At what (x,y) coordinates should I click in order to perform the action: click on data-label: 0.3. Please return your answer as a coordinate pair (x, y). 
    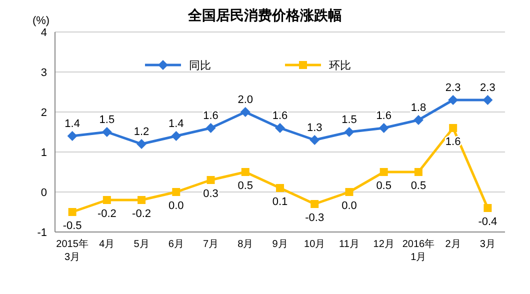
    Looking at the image, I should click on (210, 194).